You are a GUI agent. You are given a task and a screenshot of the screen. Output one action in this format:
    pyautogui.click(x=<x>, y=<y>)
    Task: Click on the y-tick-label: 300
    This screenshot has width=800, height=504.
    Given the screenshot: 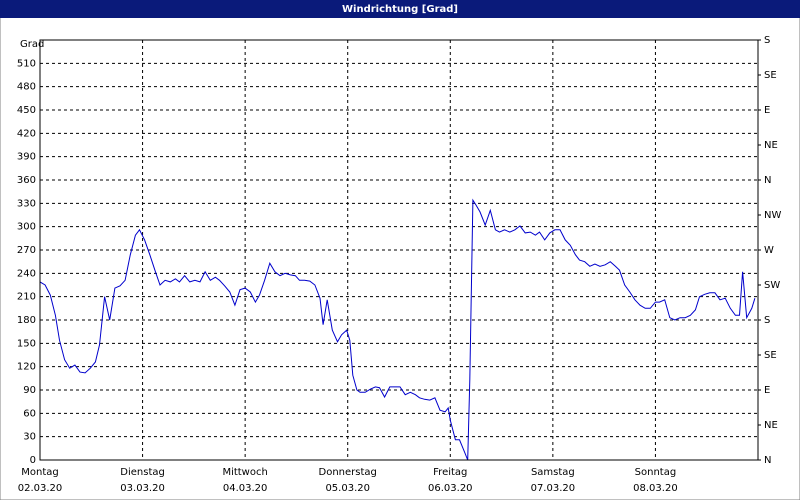 What is the action you would take?
    pyautogui.click(x=26, y=227)
    